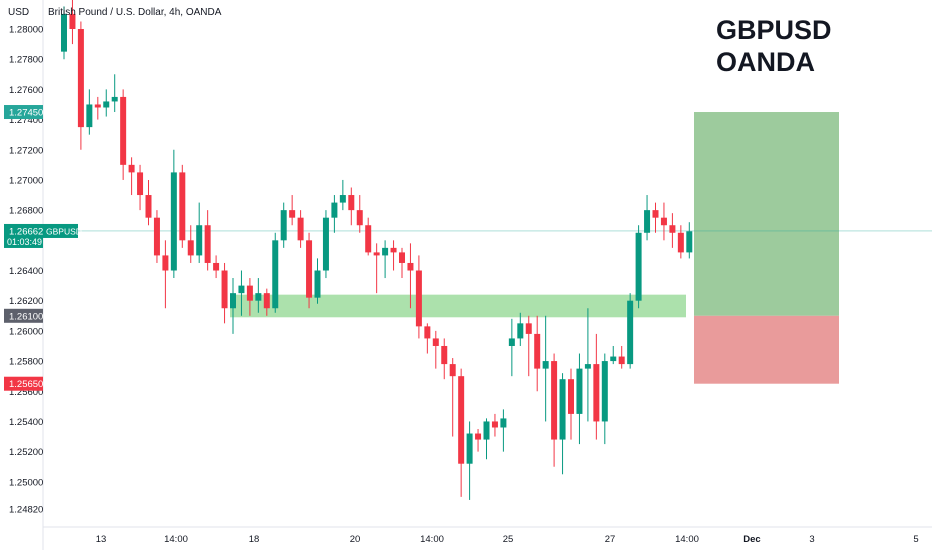  Describe the element at coordinates (135, 12) in the screenshot. I see `symbol-title: British Pound / U.S. Dollar, 4h, OANDA` at that location.